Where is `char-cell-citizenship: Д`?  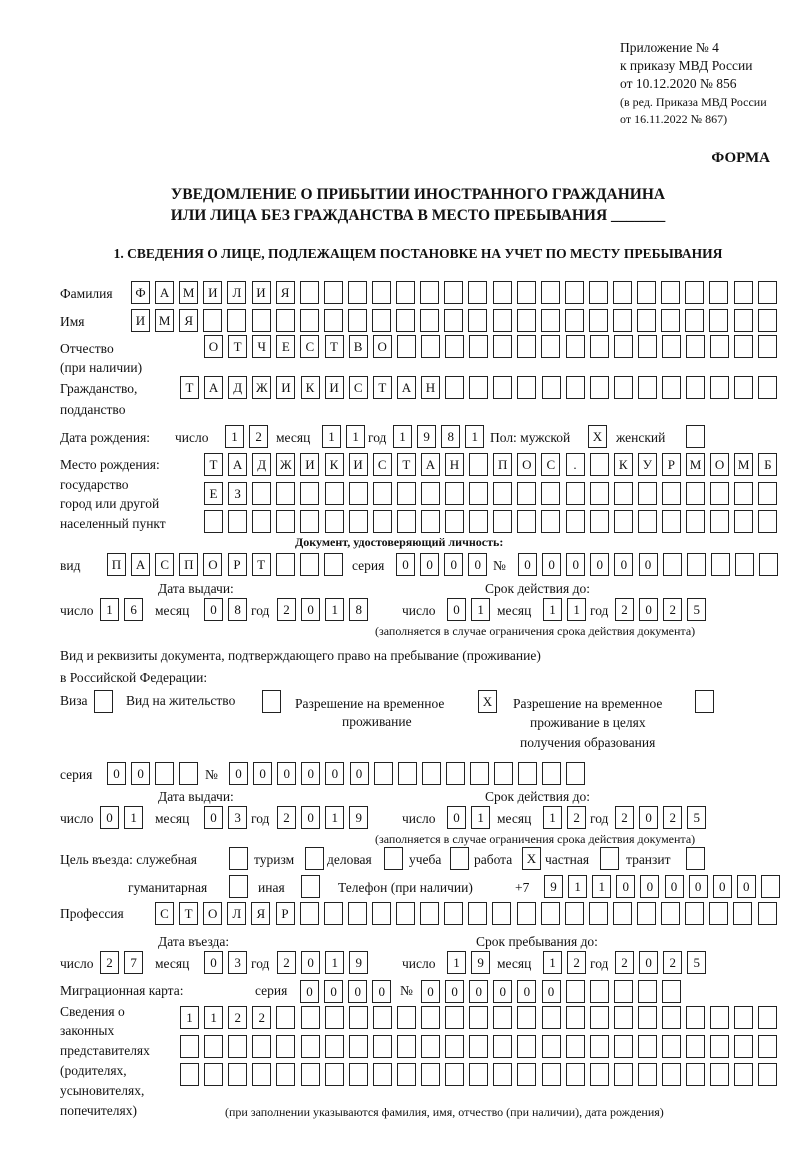
char-cell-citizenship: Д is located at coordinates (238, 387).